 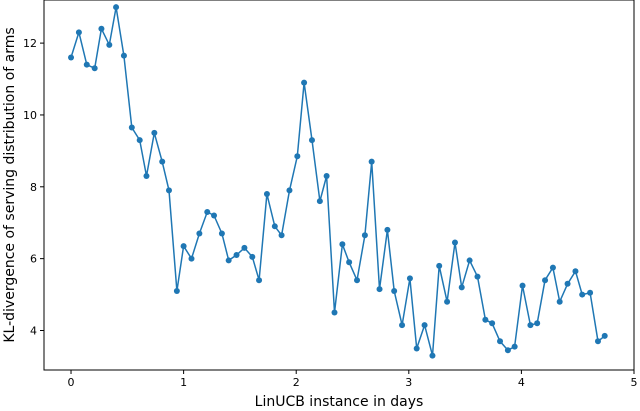 What do you see at coordinates (408, 382) in the screenshot?
I see `x-tick-label: 3` at bounding box center [408, 382].